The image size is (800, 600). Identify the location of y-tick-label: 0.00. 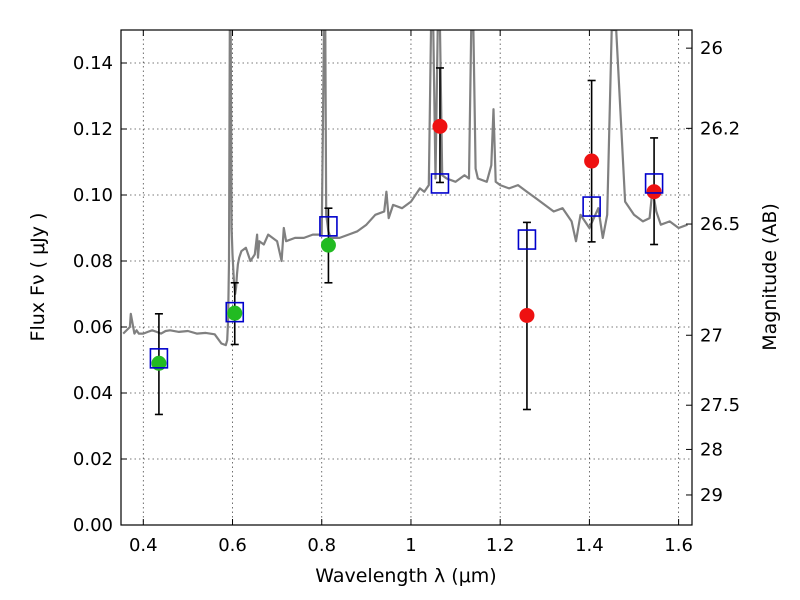
(93, 525).